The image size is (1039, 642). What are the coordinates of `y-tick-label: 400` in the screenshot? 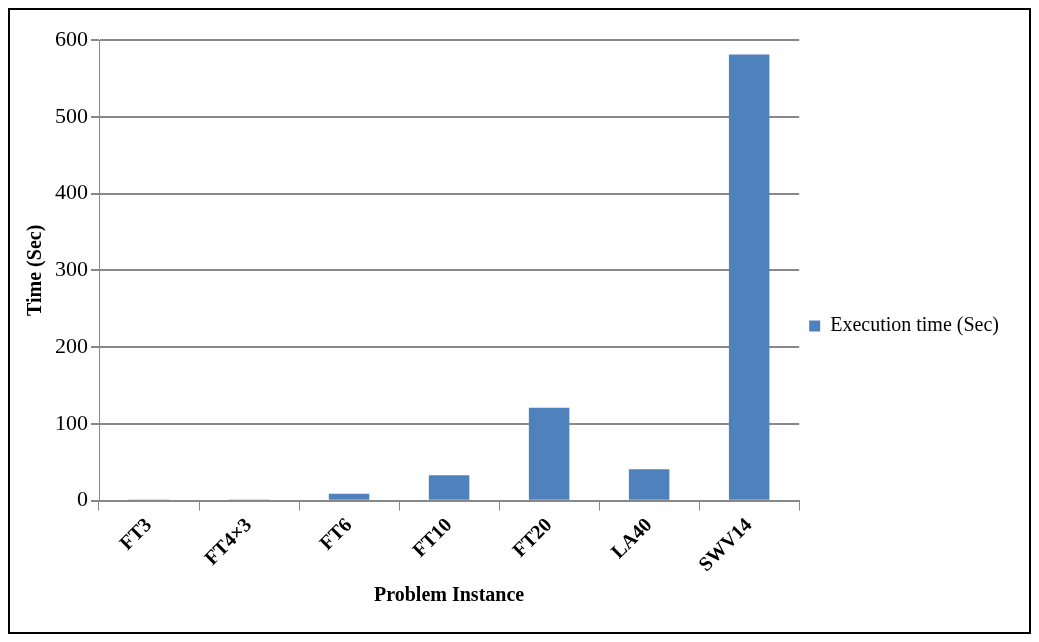 It's located at (71, 192).